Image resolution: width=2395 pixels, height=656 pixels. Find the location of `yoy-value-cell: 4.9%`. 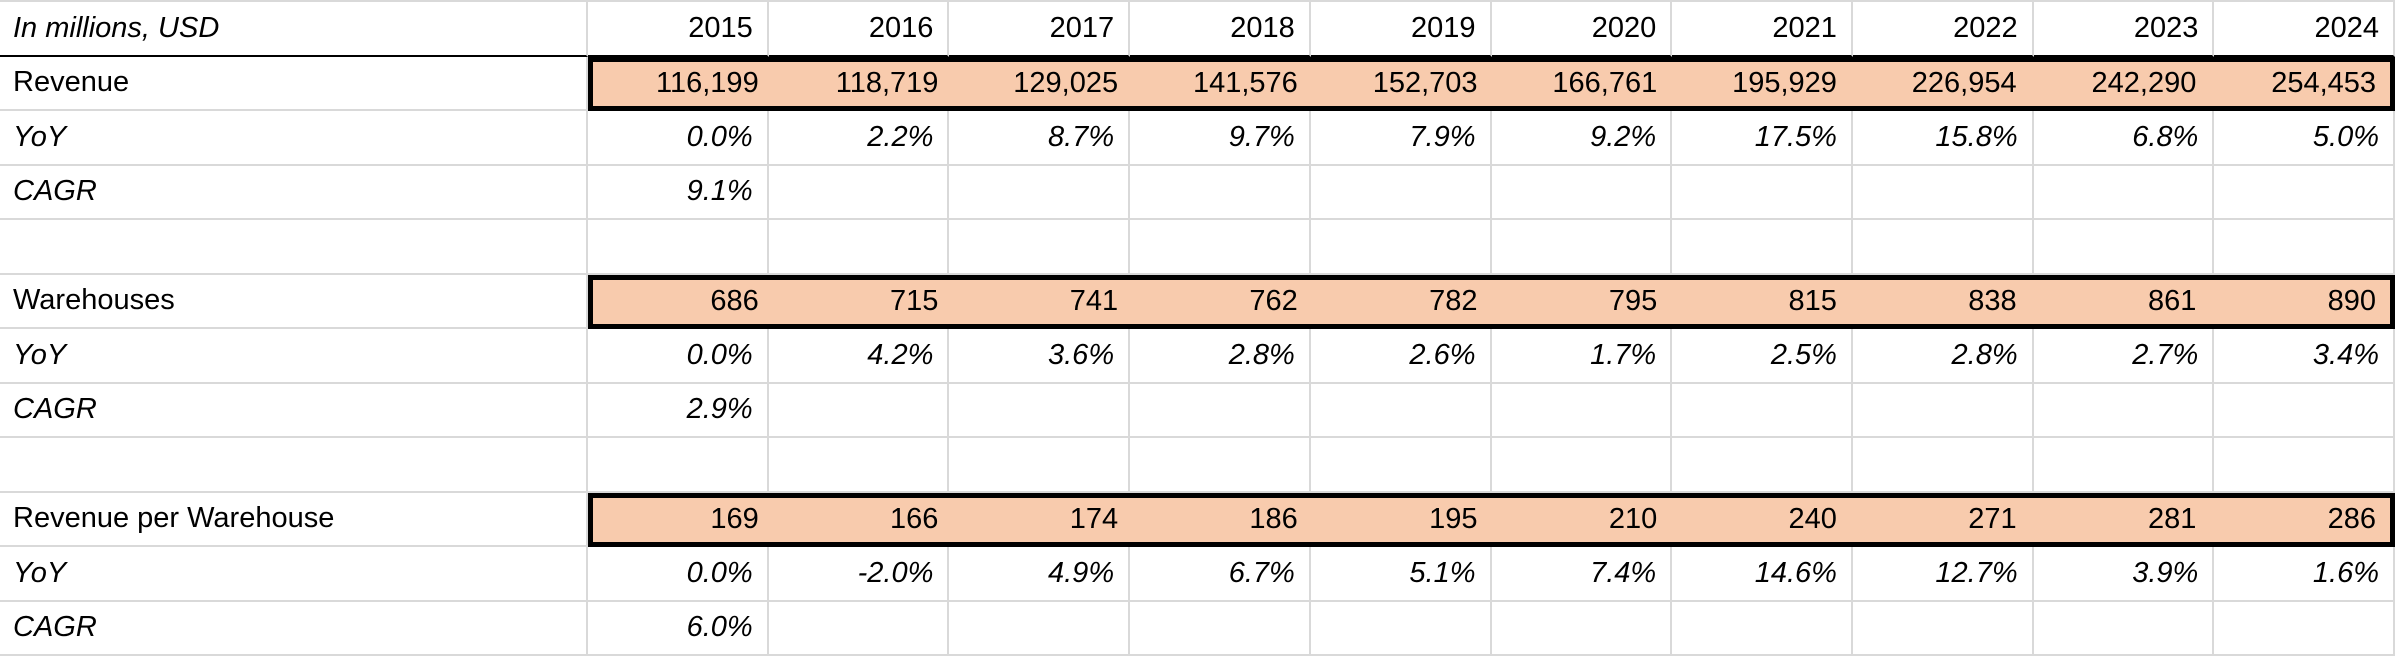

yoy-value-cell: 4.9% is located at coordinates (1040, 574).